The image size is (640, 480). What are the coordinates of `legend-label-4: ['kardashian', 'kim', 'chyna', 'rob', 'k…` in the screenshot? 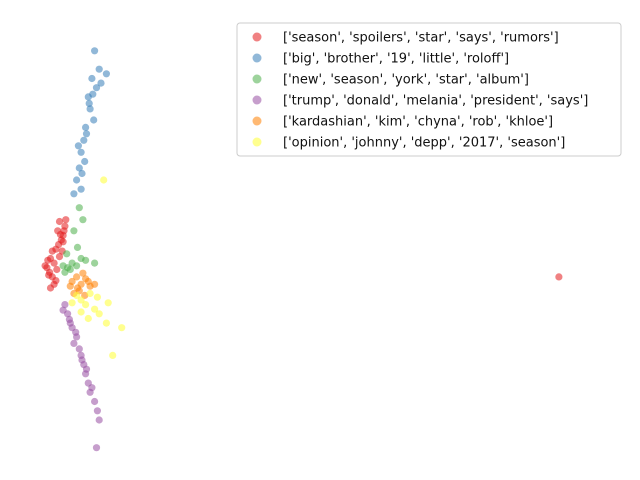 It's located at (418, 122).